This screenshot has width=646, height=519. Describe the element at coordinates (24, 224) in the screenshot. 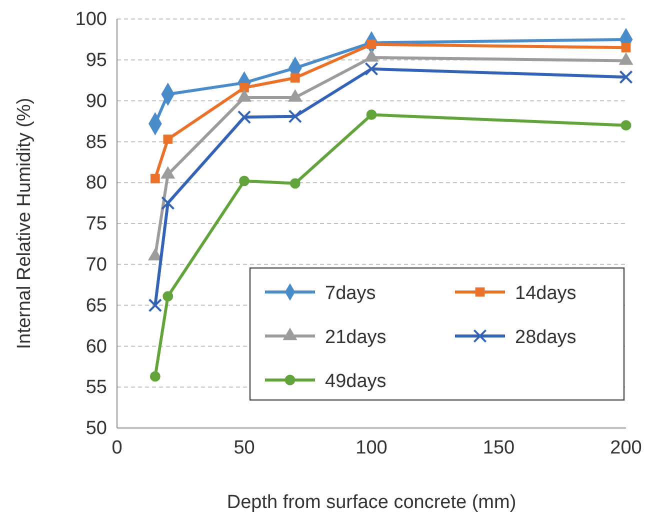

I see `y-axis-title: Internal Relative Humidity (%)` at that location.